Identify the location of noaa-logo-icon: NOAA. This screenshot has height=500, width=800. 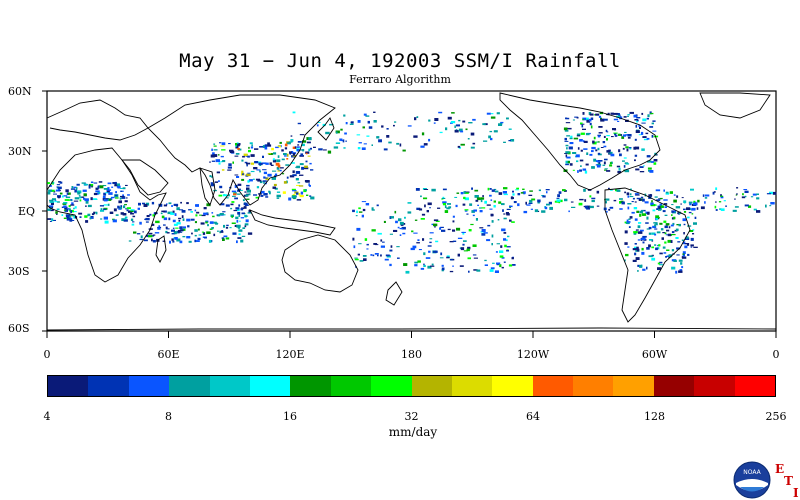
(752, 480).